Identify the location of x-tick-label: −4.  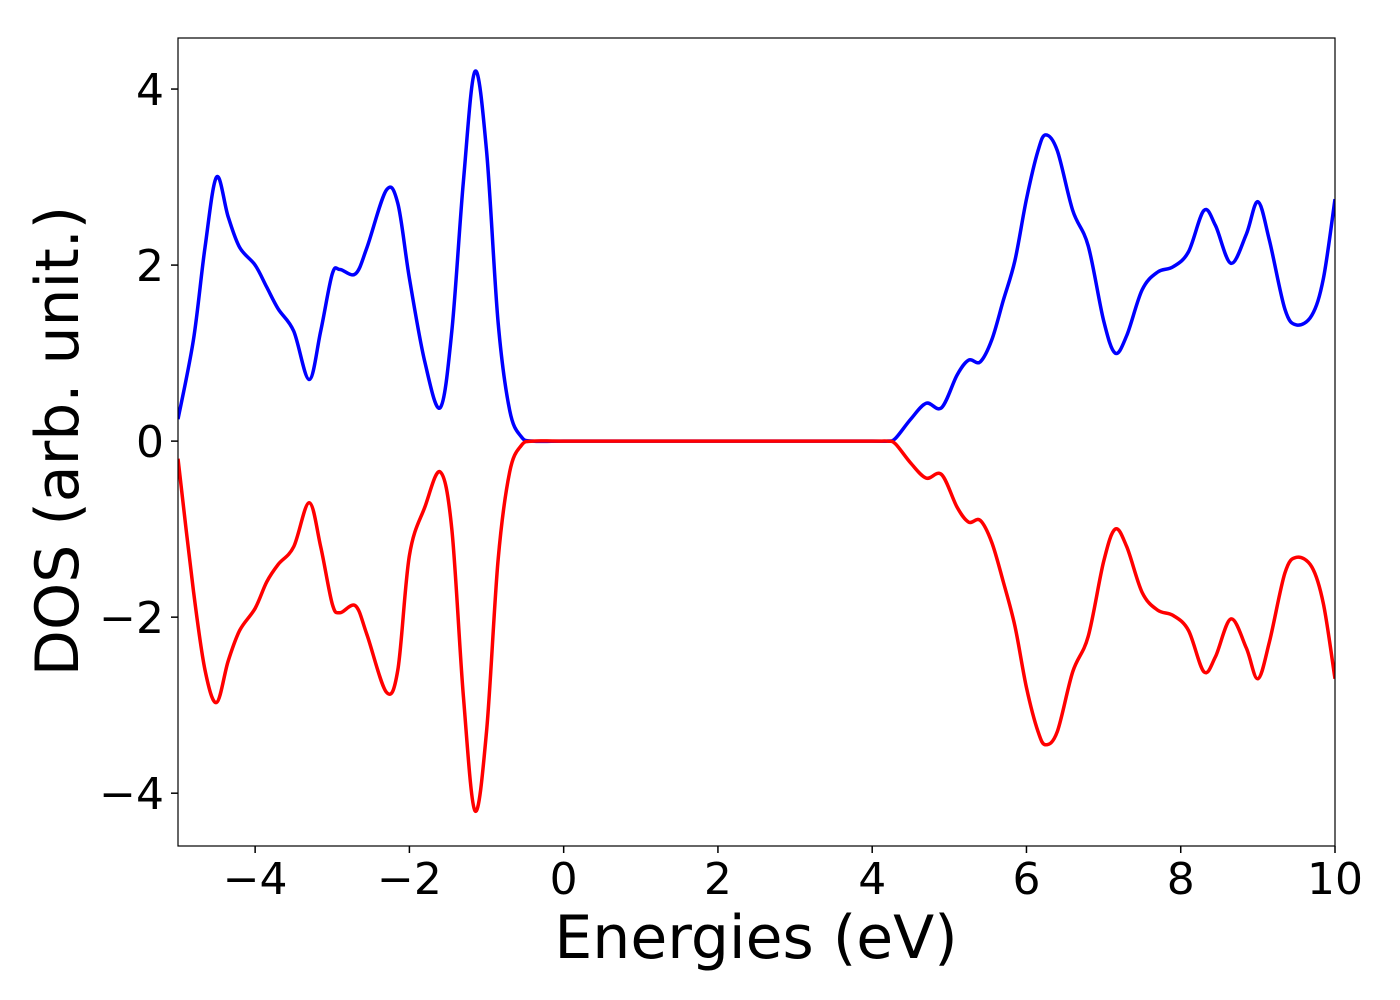
(255, 879).